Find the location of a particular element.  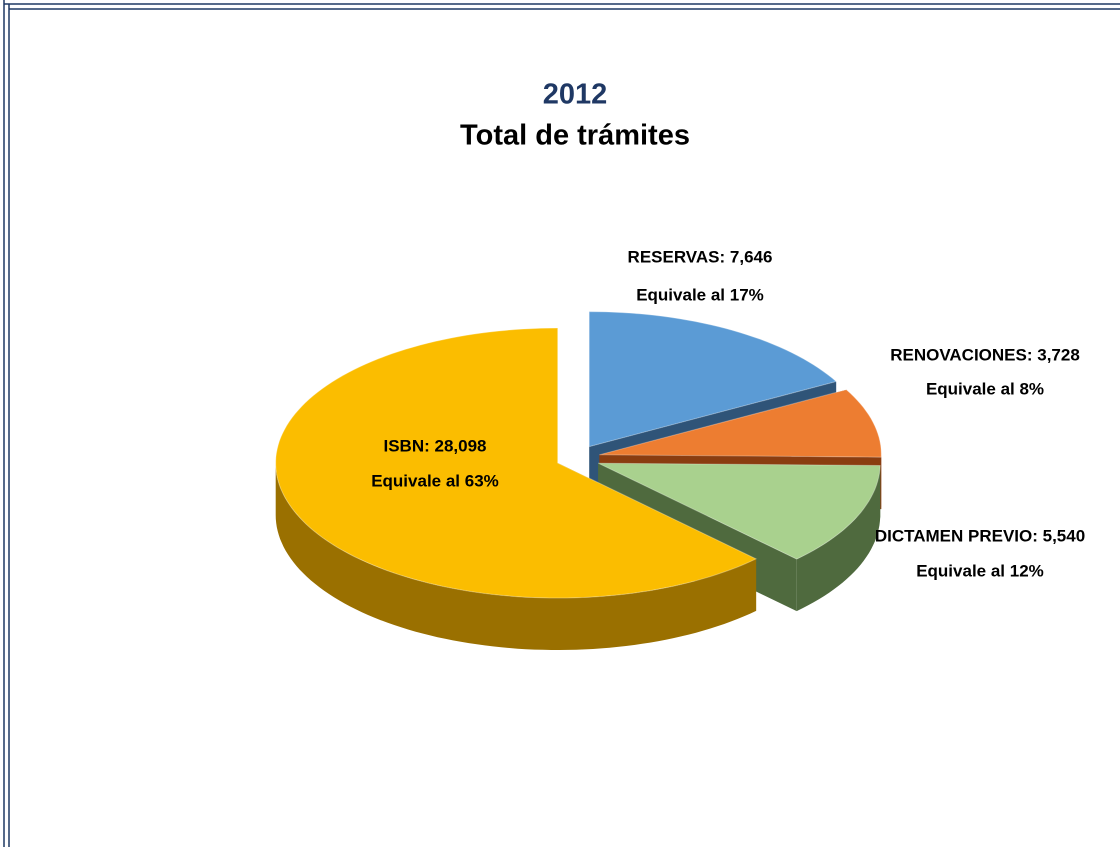

data-label: Equivale al 12% is located at coordinates (980, 570).